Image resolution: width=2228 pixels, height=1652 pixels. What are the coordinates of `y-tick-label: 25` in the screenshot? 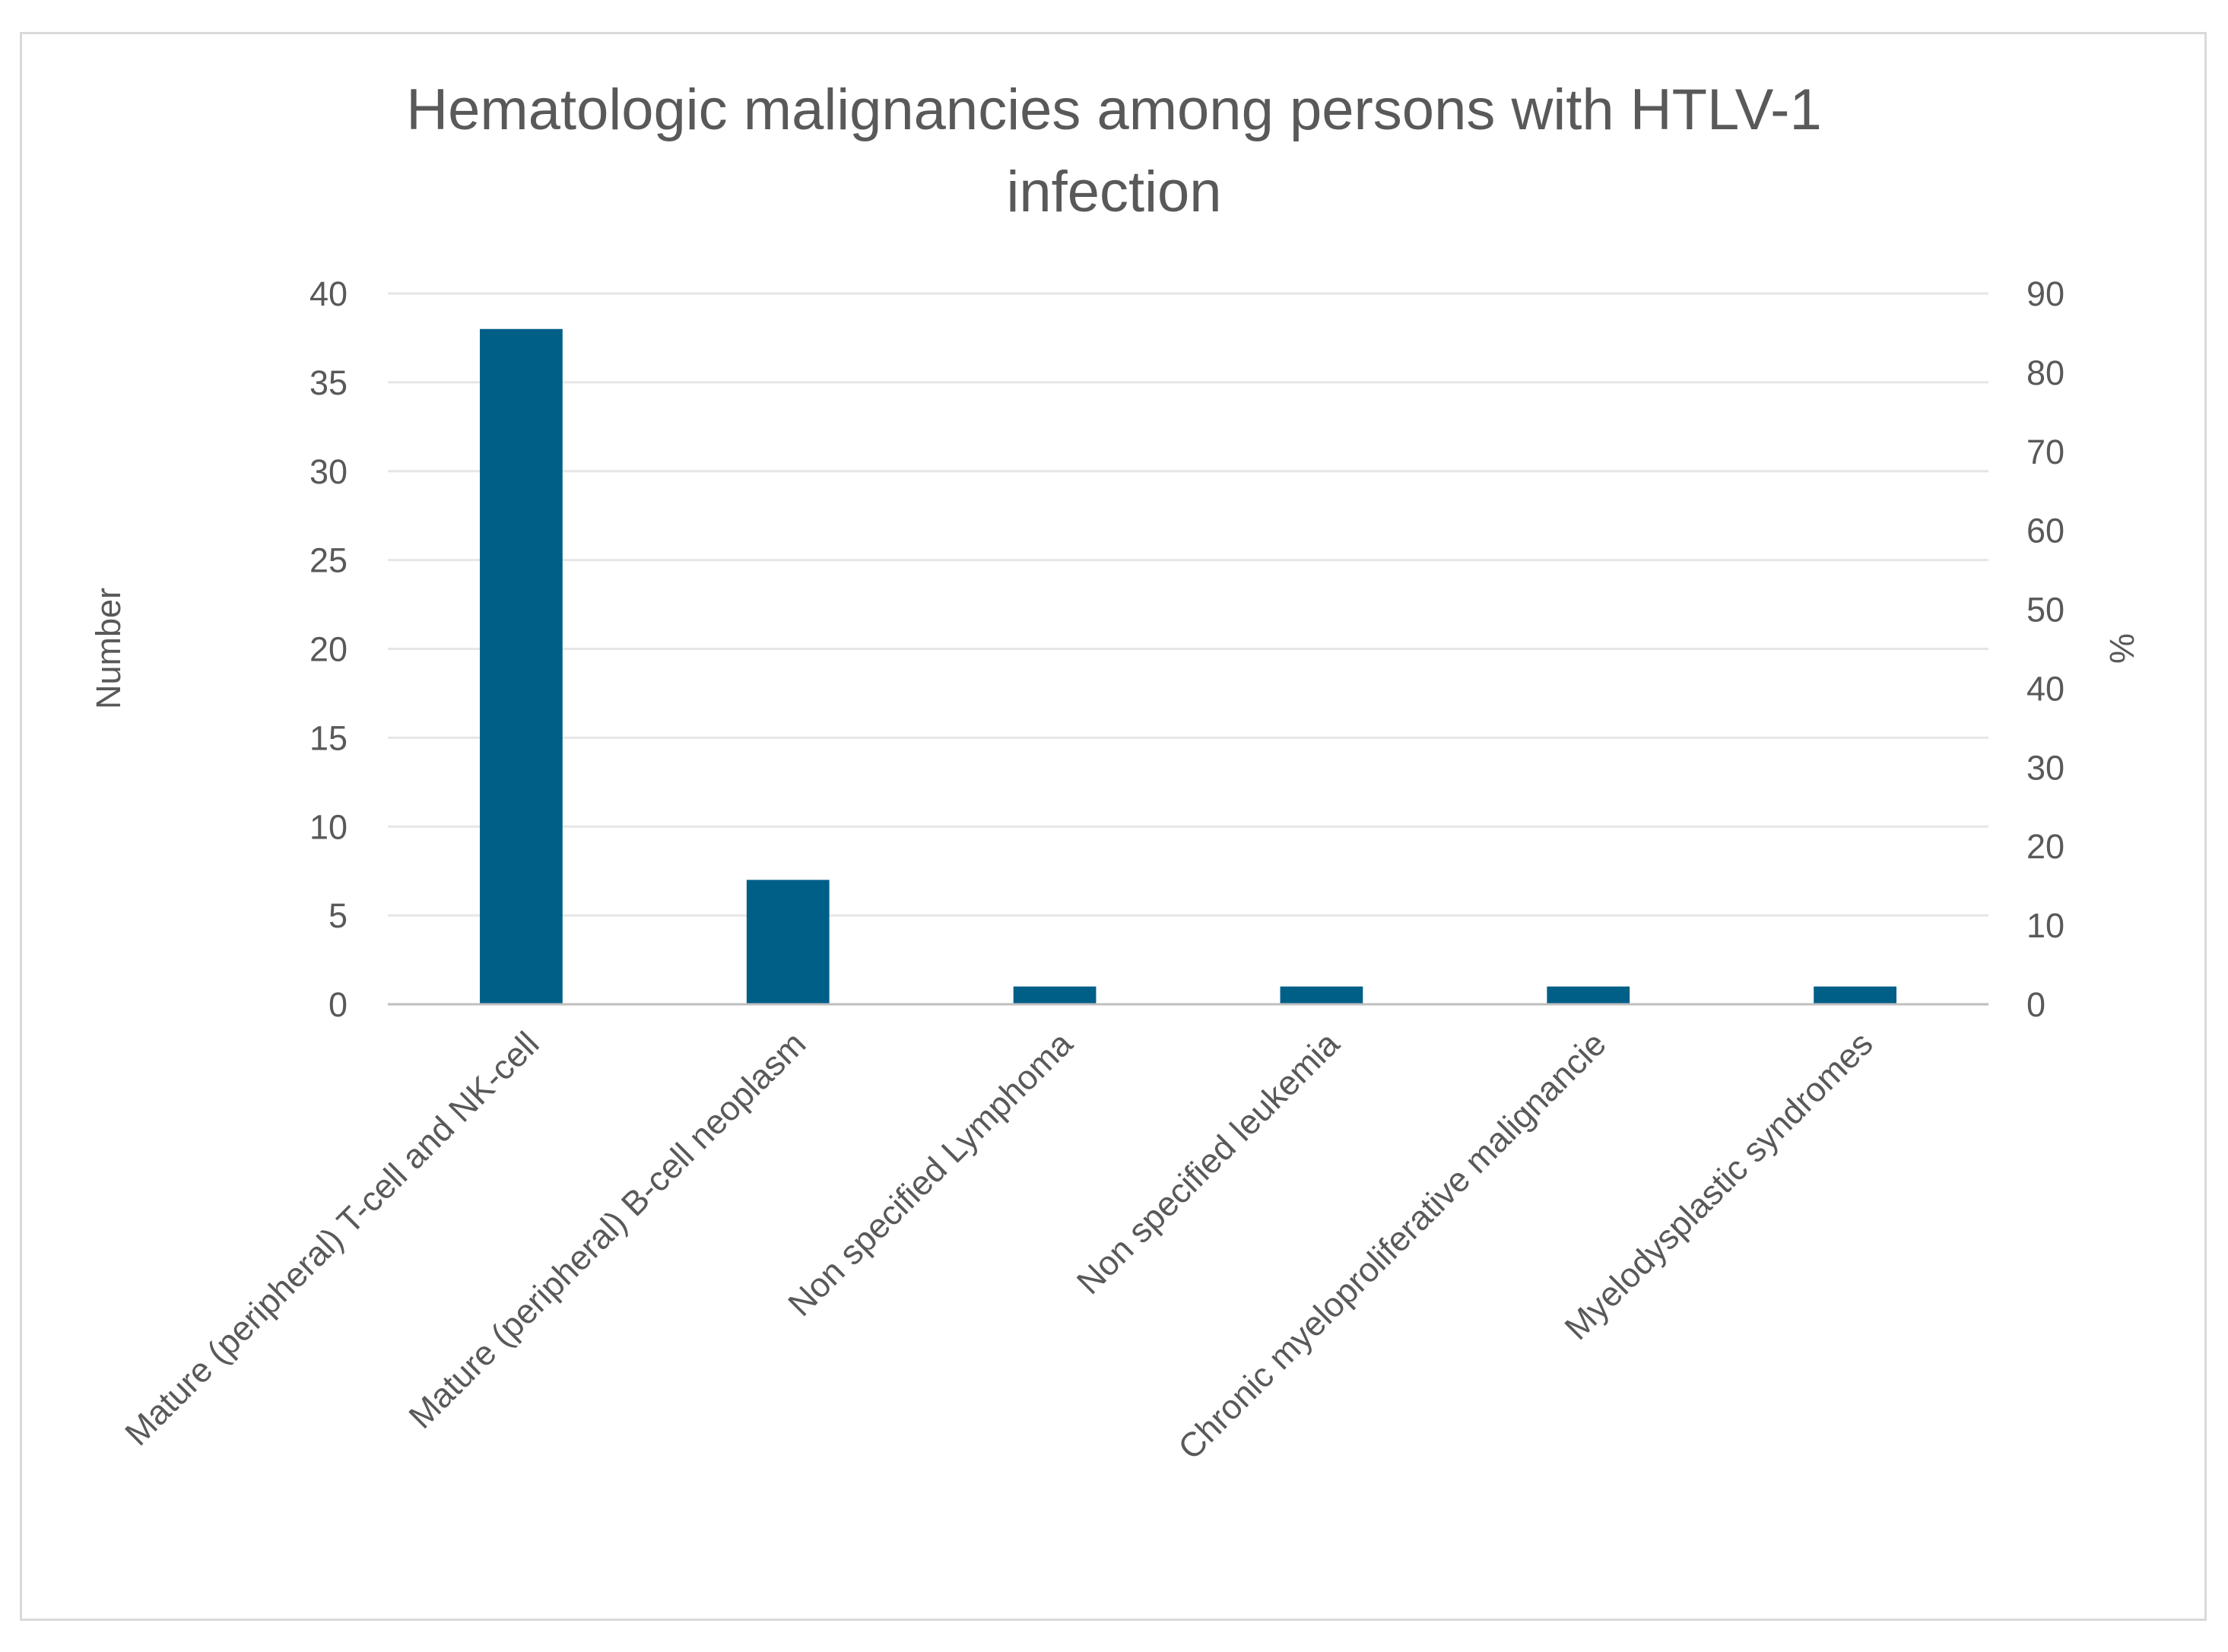 It's located at (328, 560).